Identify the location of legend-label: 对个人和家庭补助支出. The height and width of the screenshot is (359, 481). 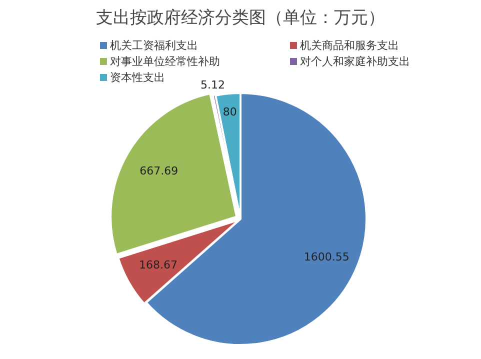
(355, 61).